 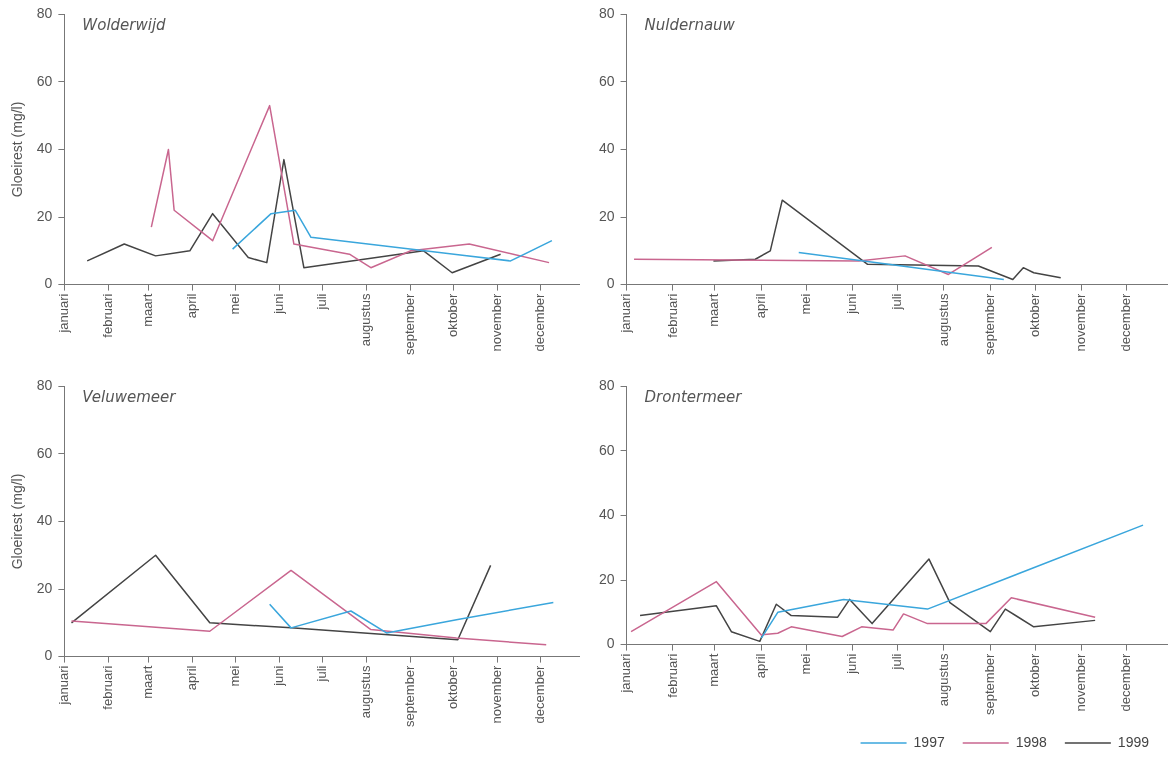 I want to click on legend-label: 1998, so click(x=1031, y=741).